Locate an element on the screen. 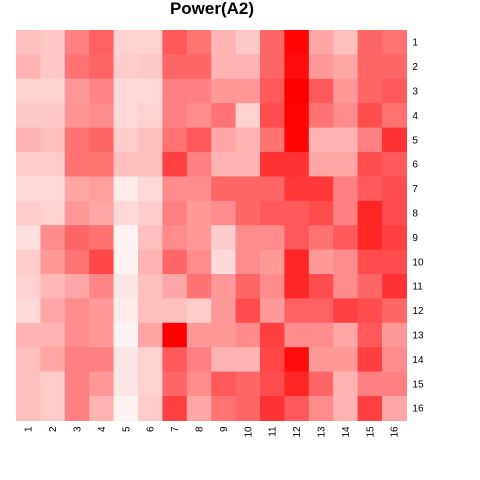 Image resolution: width=480 pixels, height=480 pixels. y-tick-label: 11 is located at coordinates (417, 287).